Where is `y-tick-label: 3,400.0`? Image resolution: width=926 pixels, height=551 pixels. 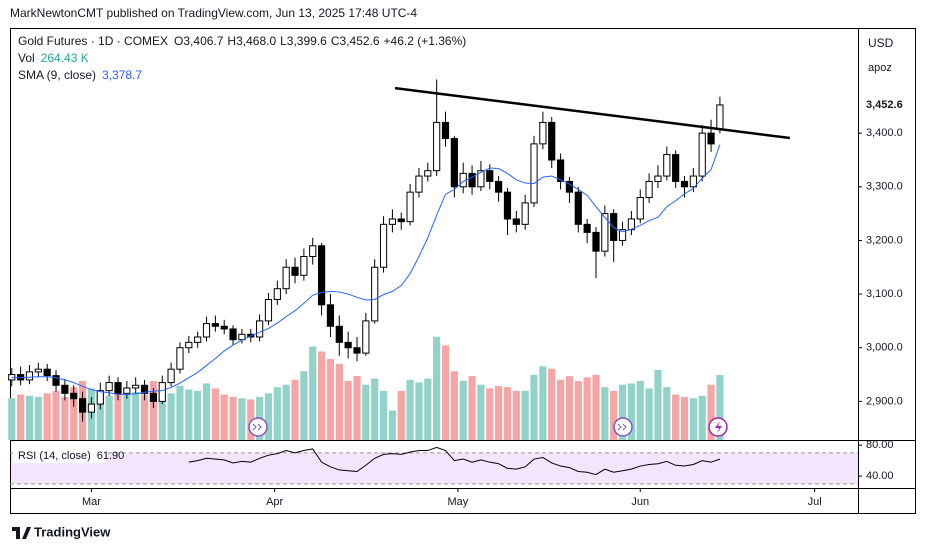
y-tick-label: 3,400.0 is located at coordinates (884, 133).